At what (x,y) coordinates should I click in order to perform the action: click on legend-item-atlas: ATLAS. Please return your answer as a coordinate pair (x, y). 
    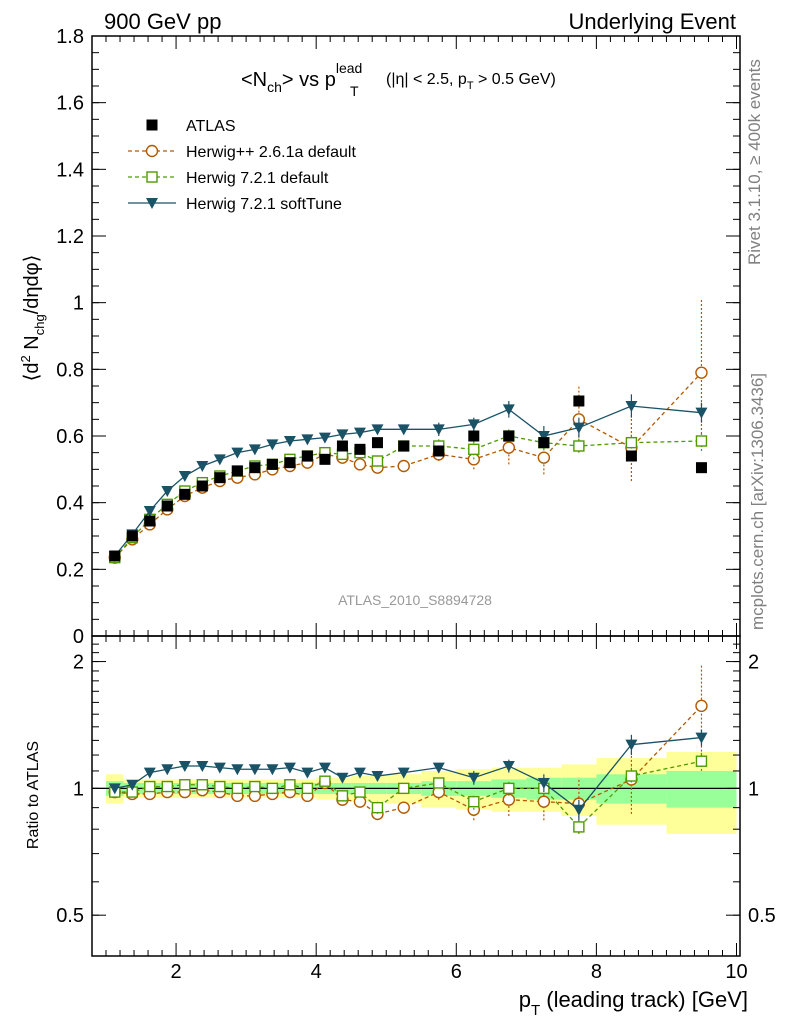
    Looking at the image, I should click on (191, 126).